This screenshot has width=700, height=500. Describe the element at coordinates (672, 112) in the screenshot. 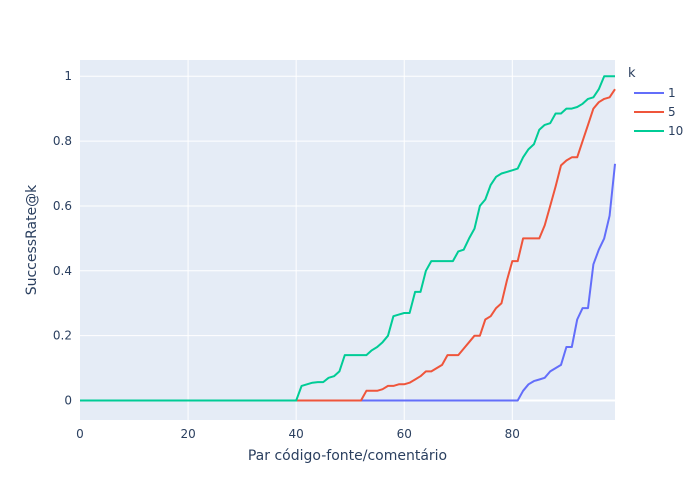

I see `legend-label: 5` at that location.